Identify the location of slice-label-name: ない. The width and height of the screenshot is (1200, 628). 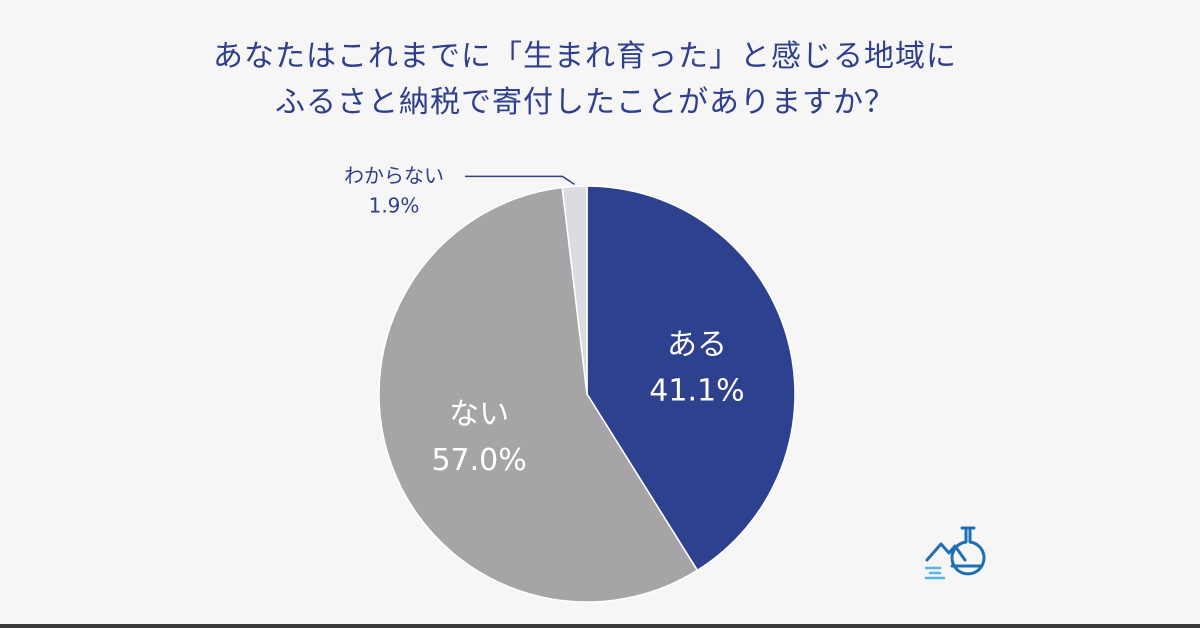
(479, 414).